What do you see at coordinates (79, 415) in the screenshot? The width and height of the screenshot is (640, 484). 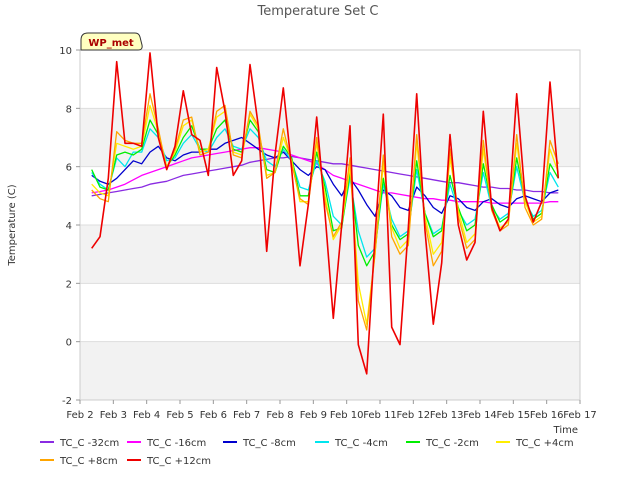 I see `x-tick-label: Feb 2` at bounding box center [79, 415].